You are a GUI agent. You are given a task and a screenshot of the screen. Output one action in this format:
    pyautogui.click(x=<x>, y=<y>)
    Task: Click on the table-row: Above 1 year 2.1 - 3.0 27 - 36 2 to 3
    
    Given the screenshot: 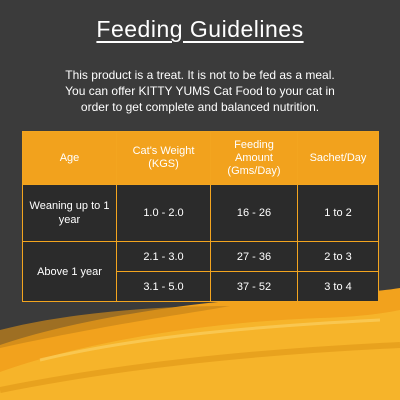 What is the action you would take?
    pyautogui.click(x=200, y=271)
    